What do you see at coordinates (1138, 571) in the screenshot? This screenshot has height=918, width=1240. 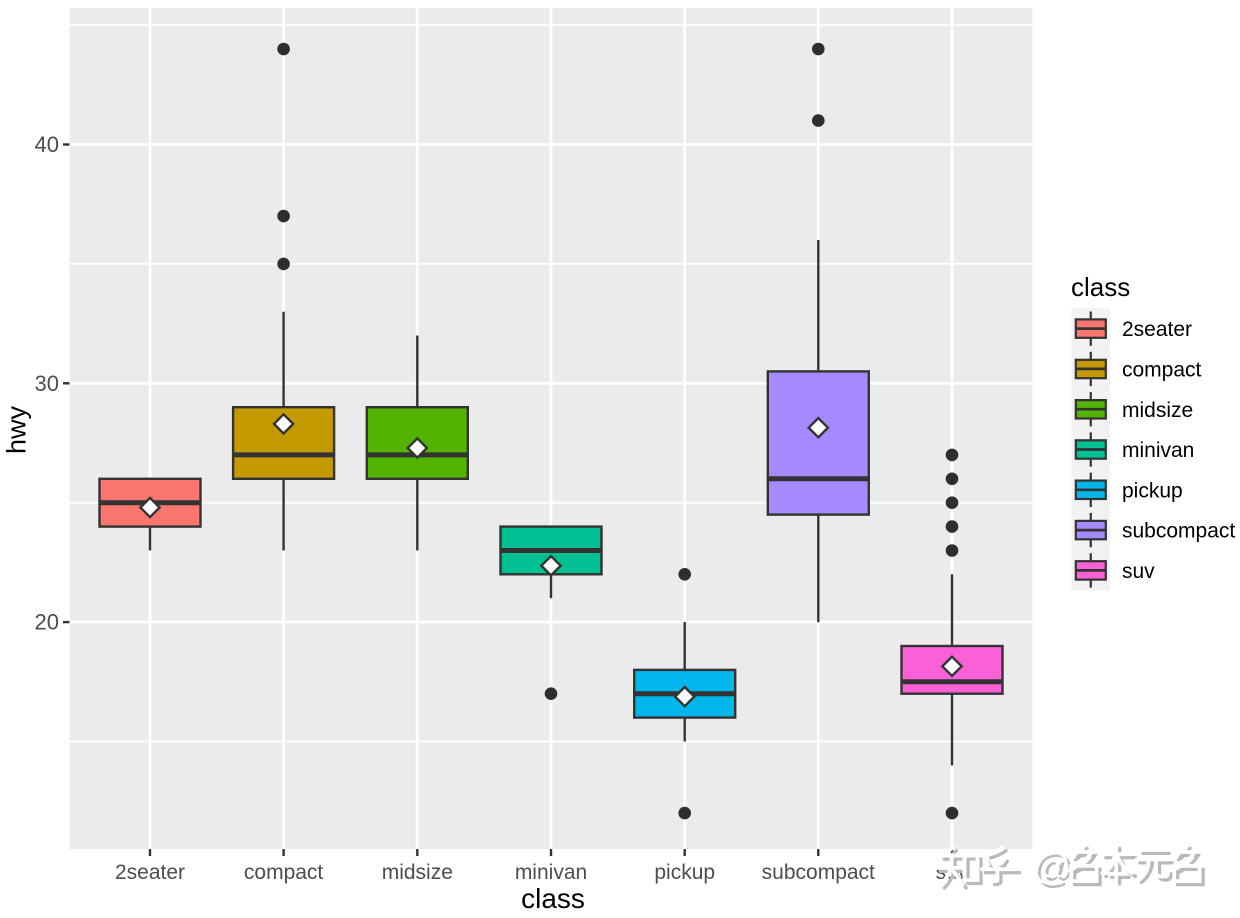 I see `svg-text: suv` at bounding box center [1138, 571].